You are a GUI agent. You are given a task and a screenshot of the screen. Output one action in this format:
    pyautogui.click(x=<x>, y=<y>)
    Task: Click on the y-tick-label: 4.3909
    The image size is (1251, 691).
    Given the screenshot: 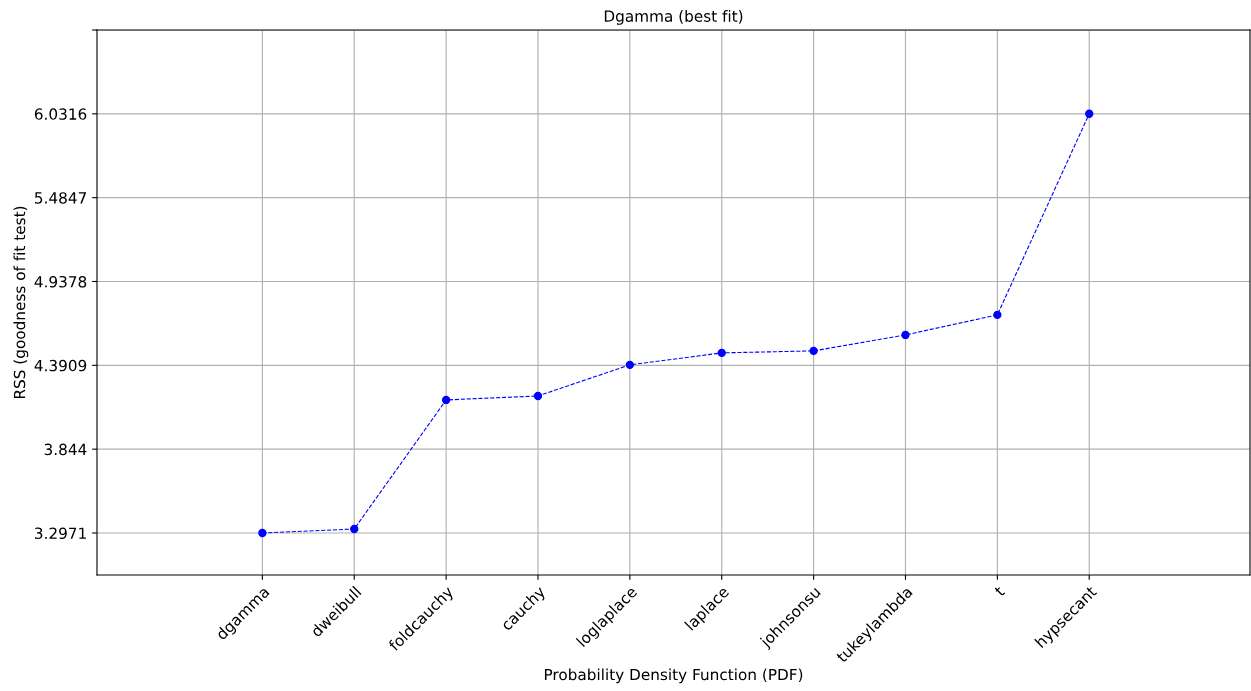 What is the action you would take?
    pyautogui.click(x=60, y=365)
    